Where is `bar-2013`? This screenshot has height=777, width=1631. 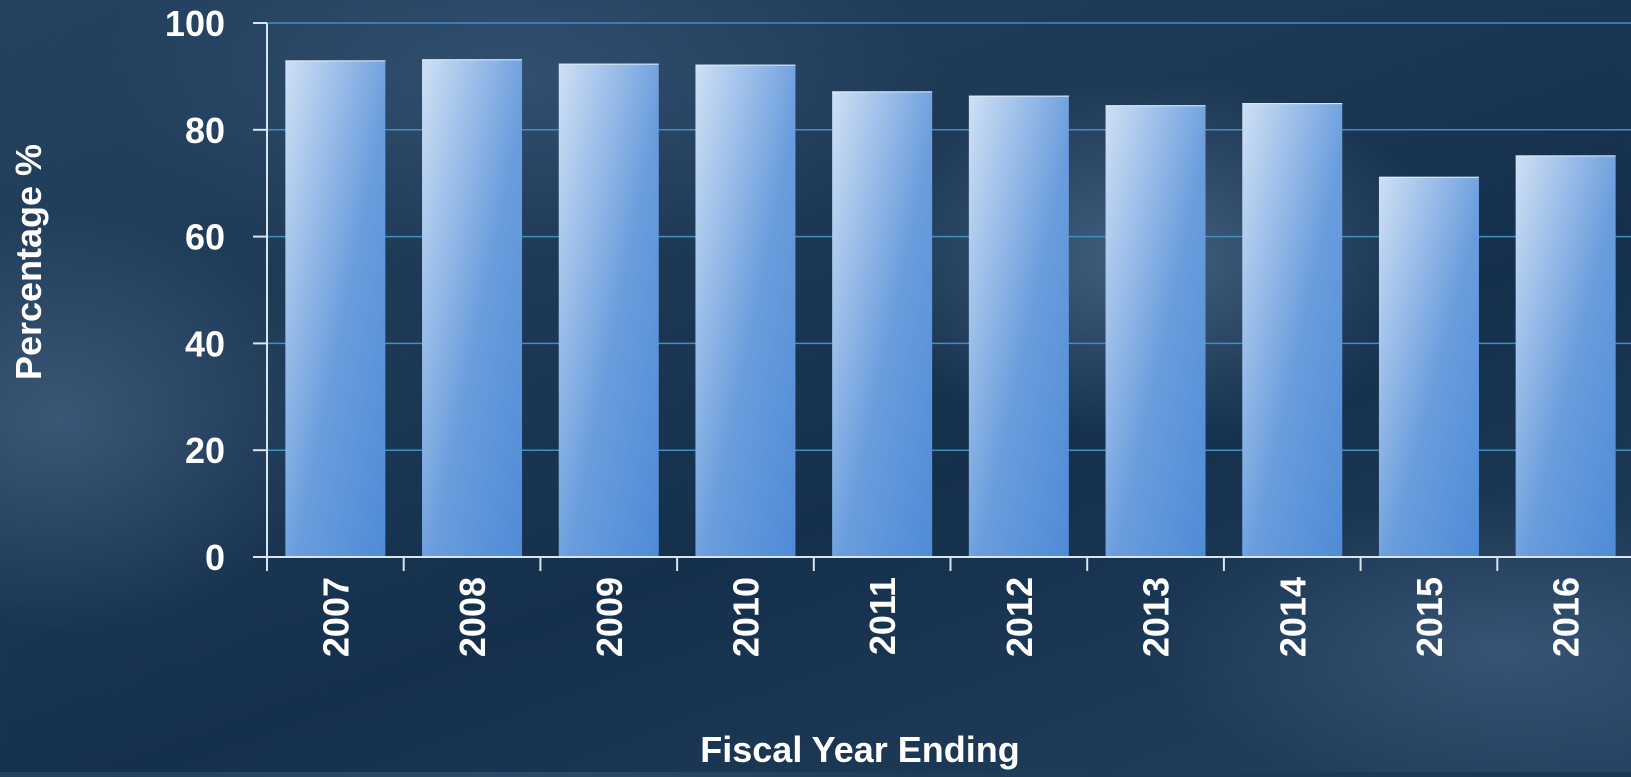
bar-2013 is located at coordinates (1155, 331).